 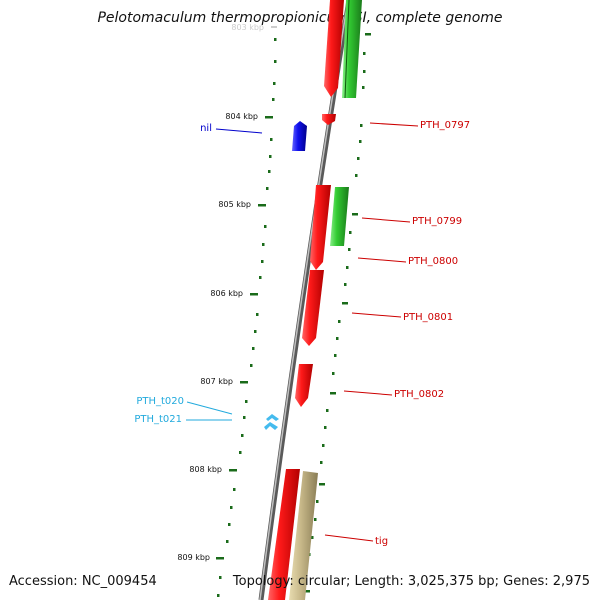 I want to click on scale-label-808: 808 kbp, so click(x=205, y=469).